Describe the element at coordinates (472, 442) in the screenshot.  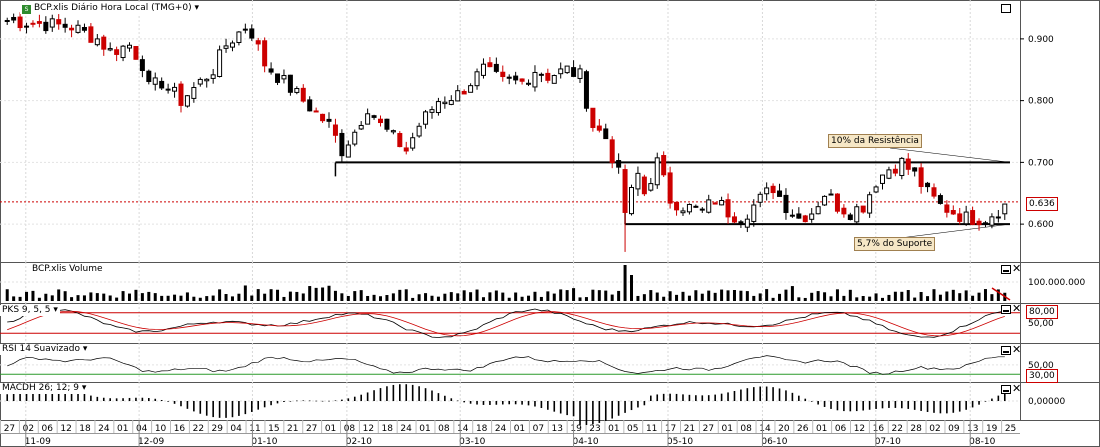
I see `x-month-label: 03-10` at that location.